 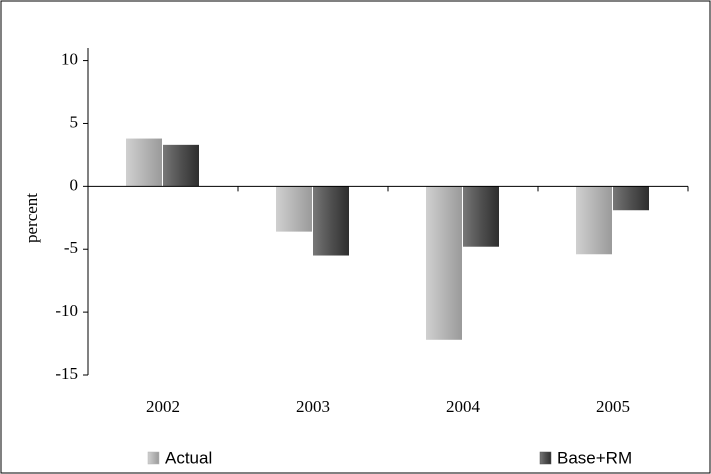 What do you see at coordinates (313, 406) in the screenshot?
I see `x-tick-label: 2003` at bounding box center [313, 406].